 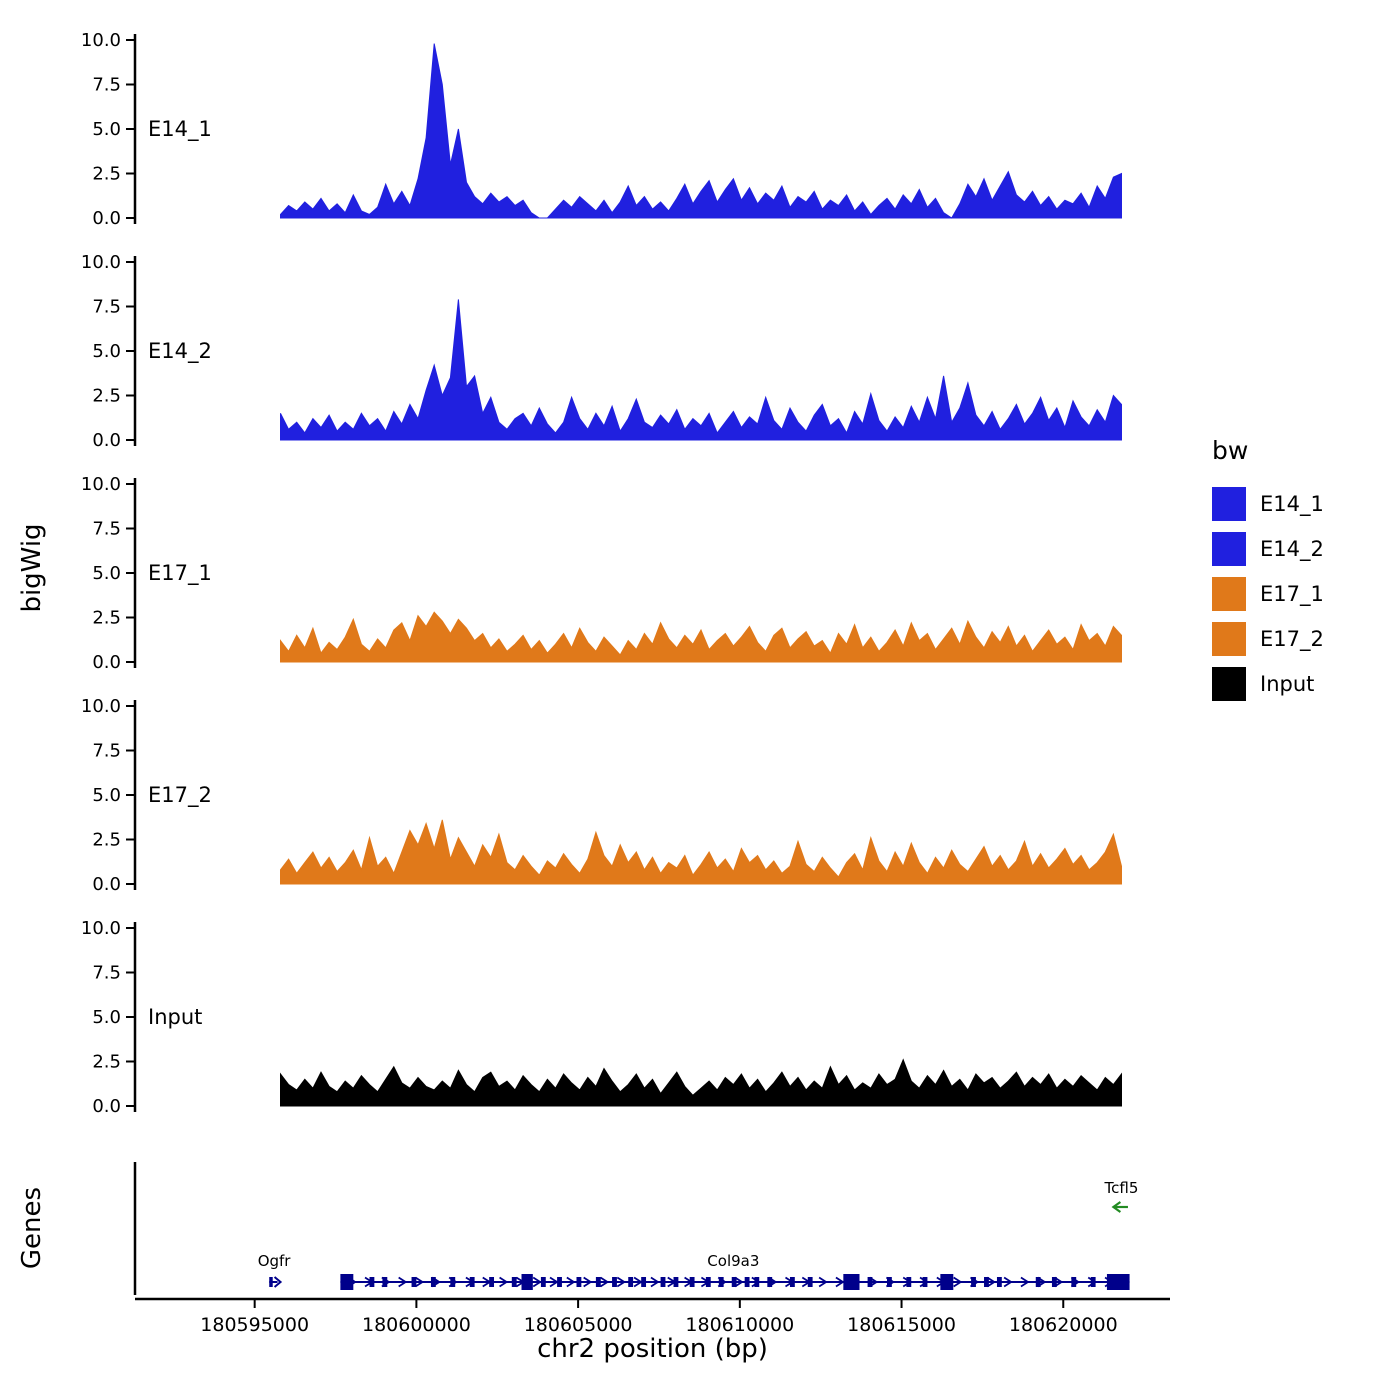 I want to click on x-tick-label: 180595000, so click(x=254, y=1325).